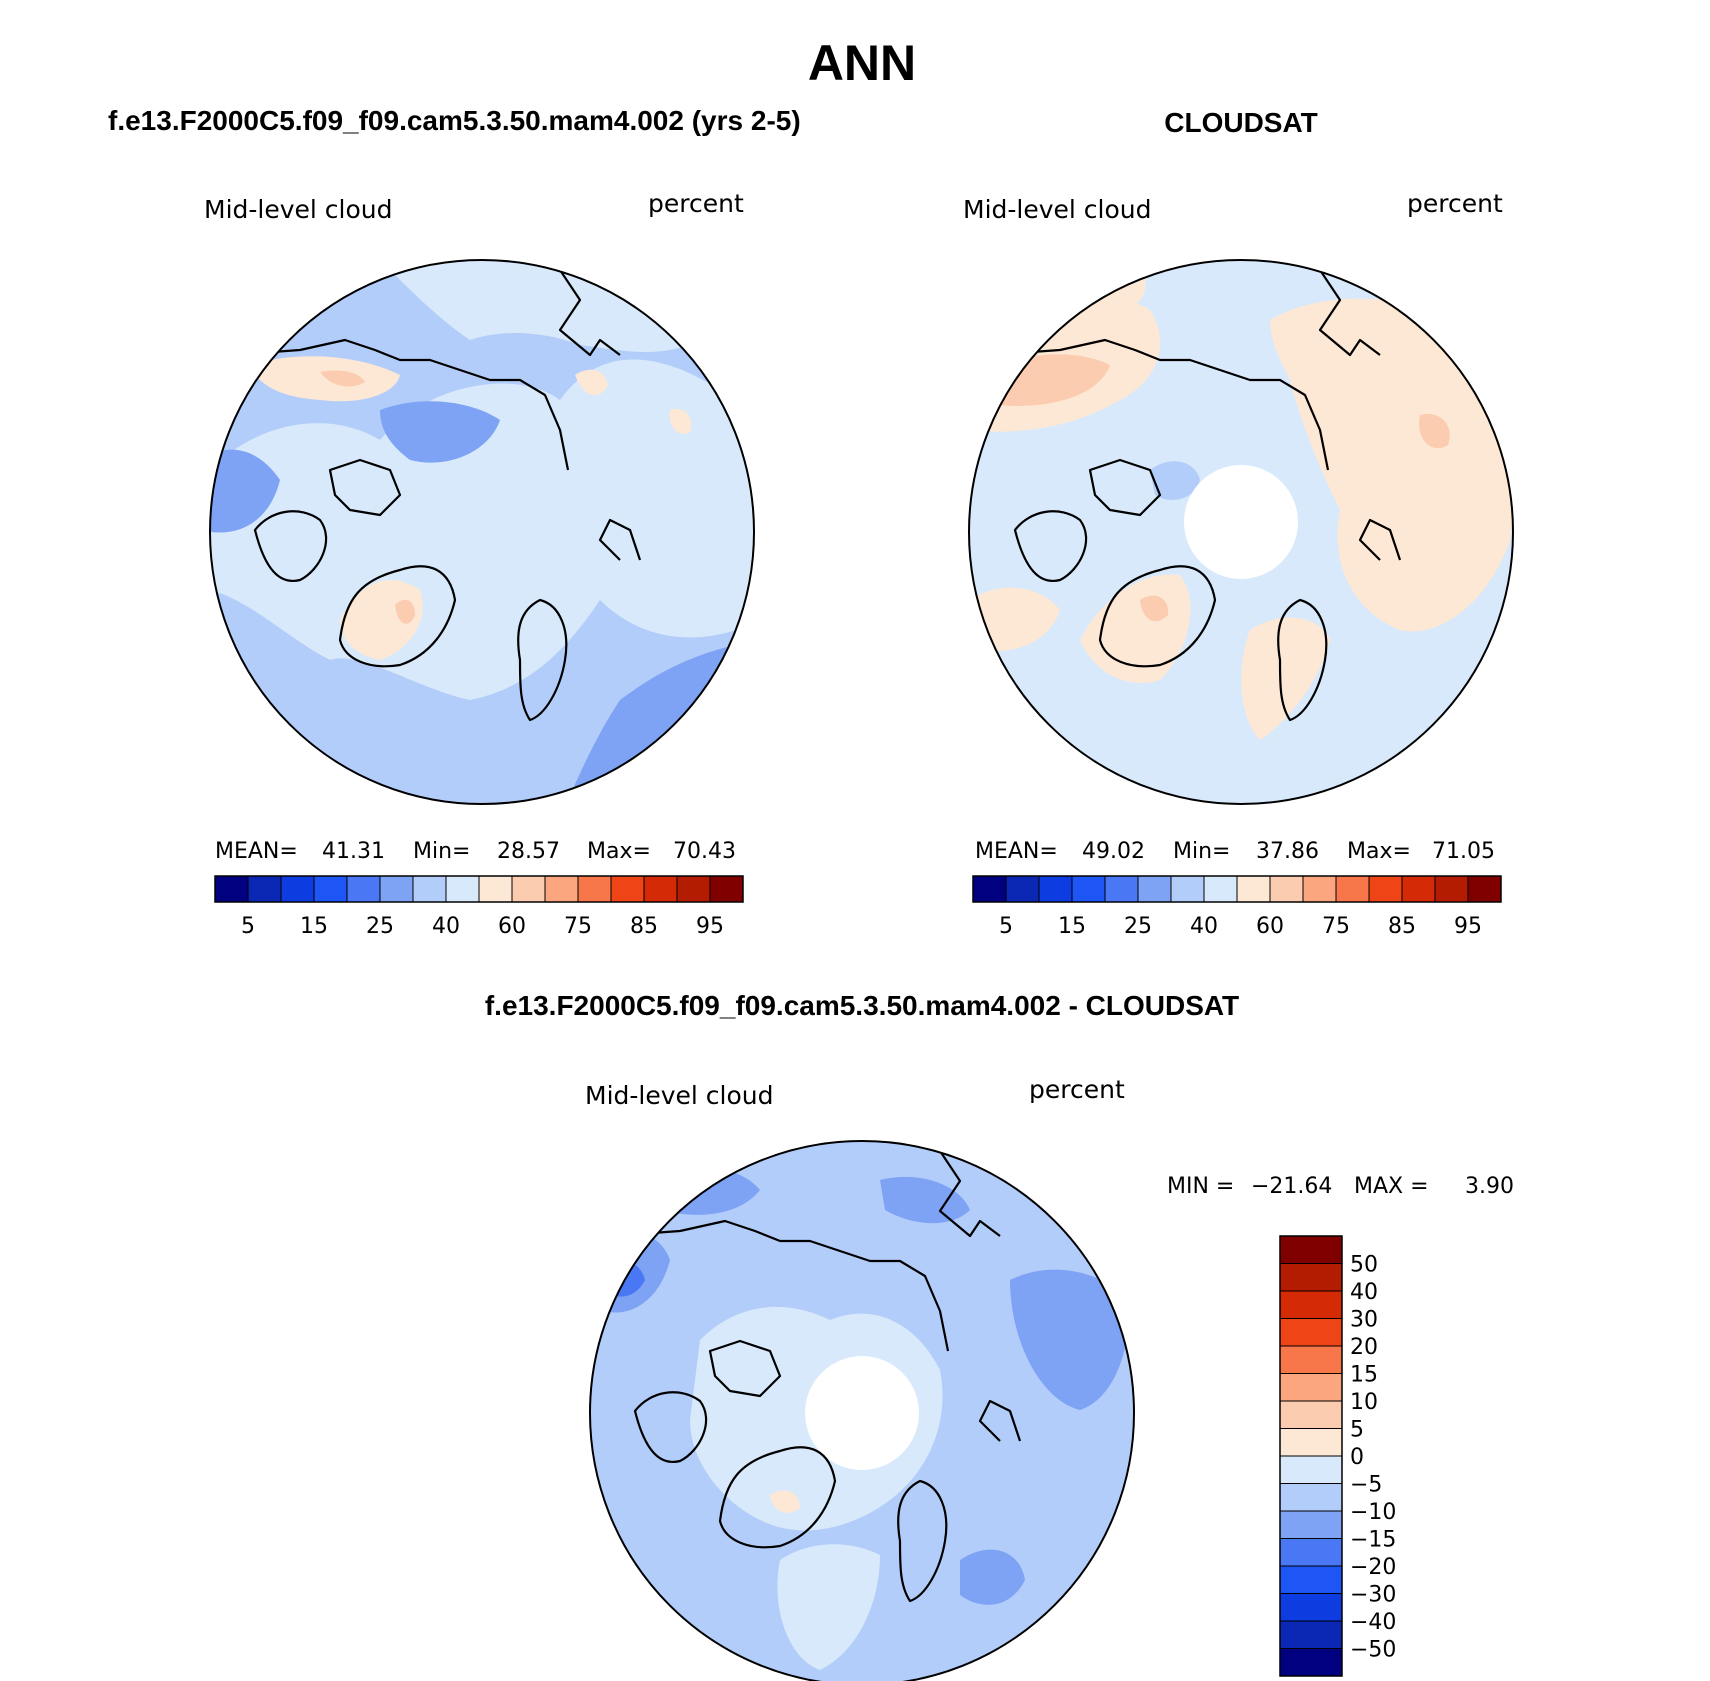 This screenshot has height=1681, width=1710. What do you see at coordinates (1270, 926) in the screenshot?
I see `colorbar-tick-label: 60` at bounding box center [1270, 926].